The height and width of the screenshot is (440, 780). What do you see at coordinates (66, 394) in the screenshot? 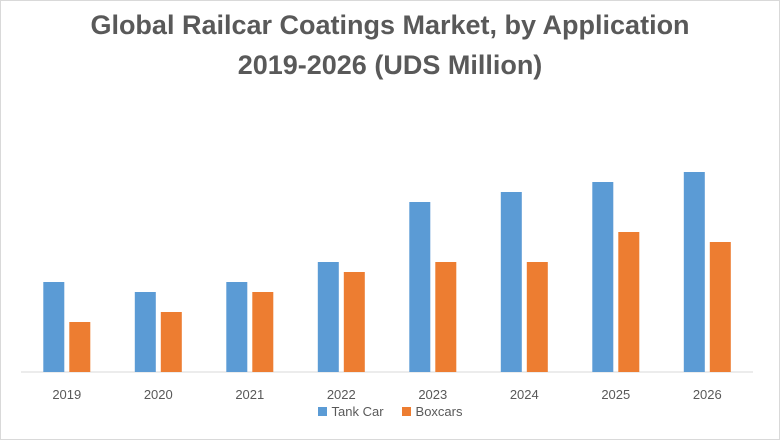
I see `x-tick-label-2019: 2019` at bounding box center [66, 394].